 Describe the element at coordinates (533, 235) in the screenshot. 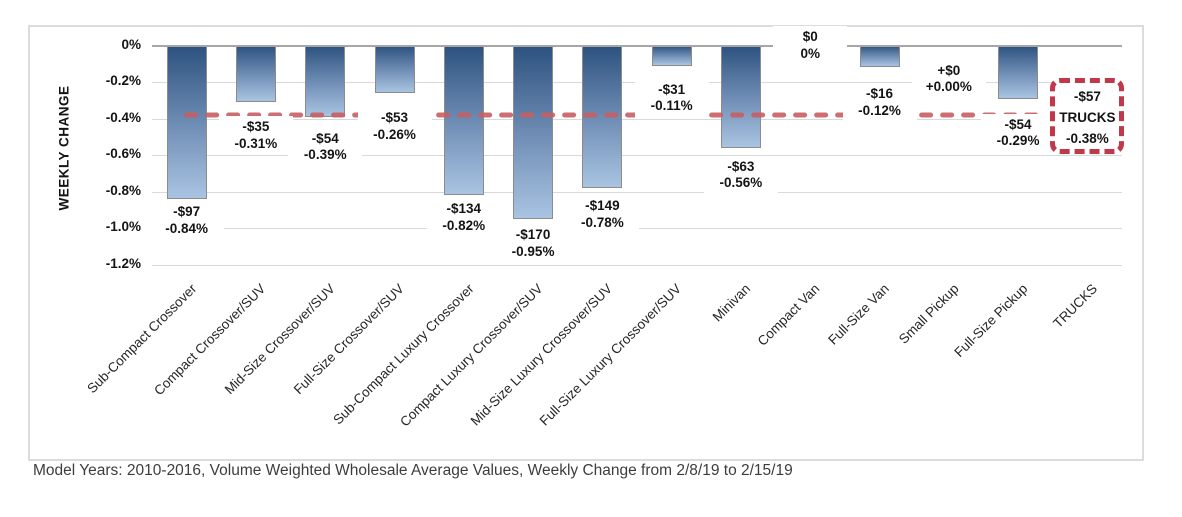

I see `bar-dollar-change: -$170` at that location.